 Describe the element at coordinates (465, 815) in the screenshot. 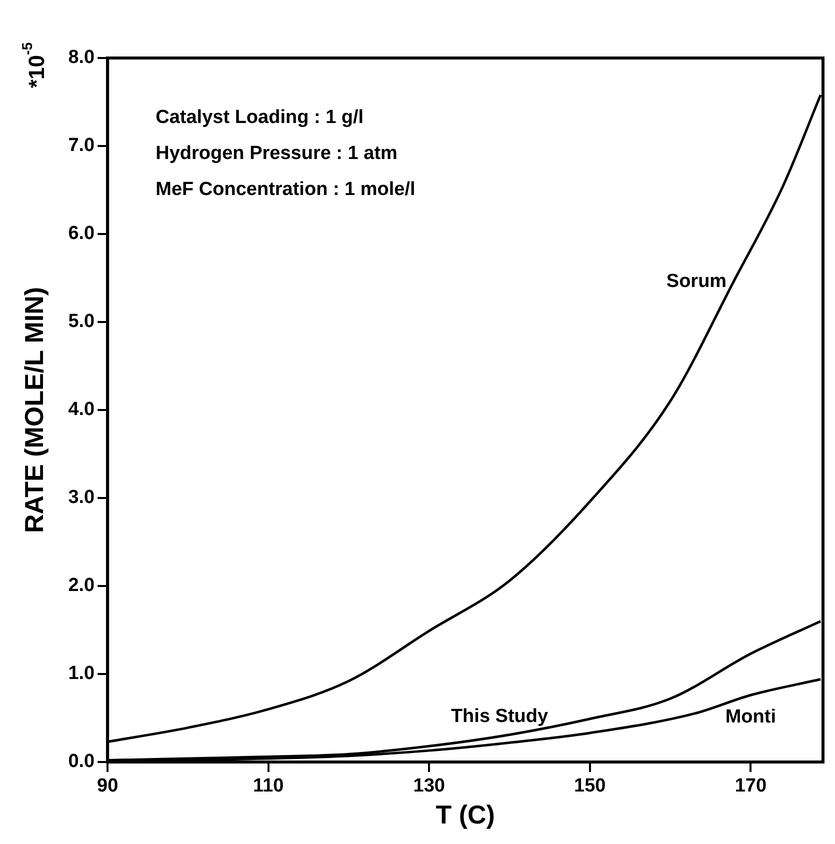

I see `x-axis-title: T (C)` at that location.